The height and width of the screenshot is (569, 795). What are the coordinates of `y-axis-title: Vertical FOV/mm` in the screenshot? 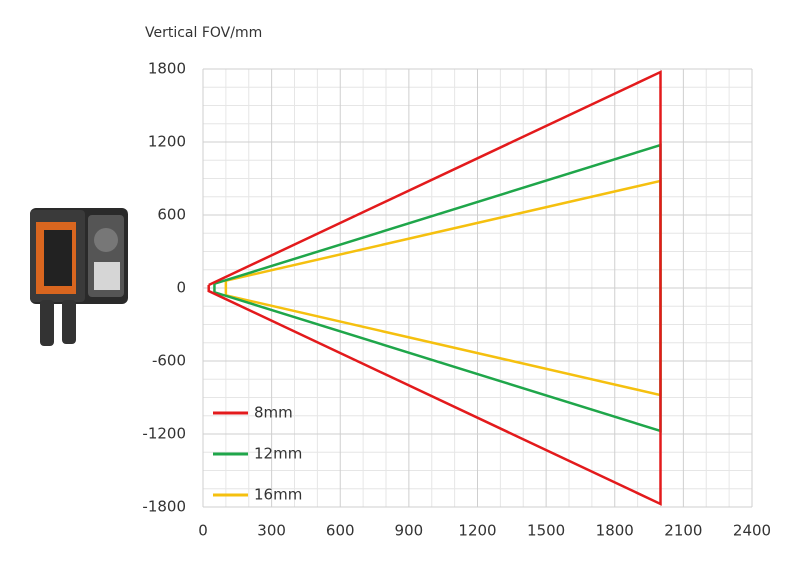 It's located at (203, 33).